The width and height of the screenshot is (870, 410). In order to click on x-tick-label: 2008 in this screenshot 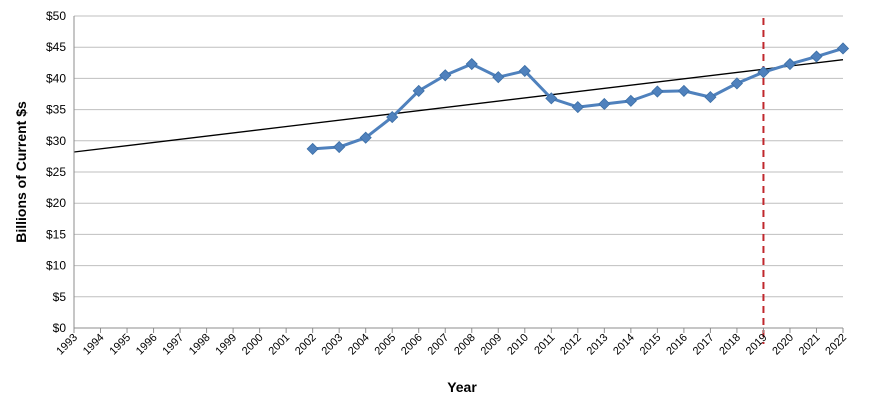, I will do `click(465, 345)`.